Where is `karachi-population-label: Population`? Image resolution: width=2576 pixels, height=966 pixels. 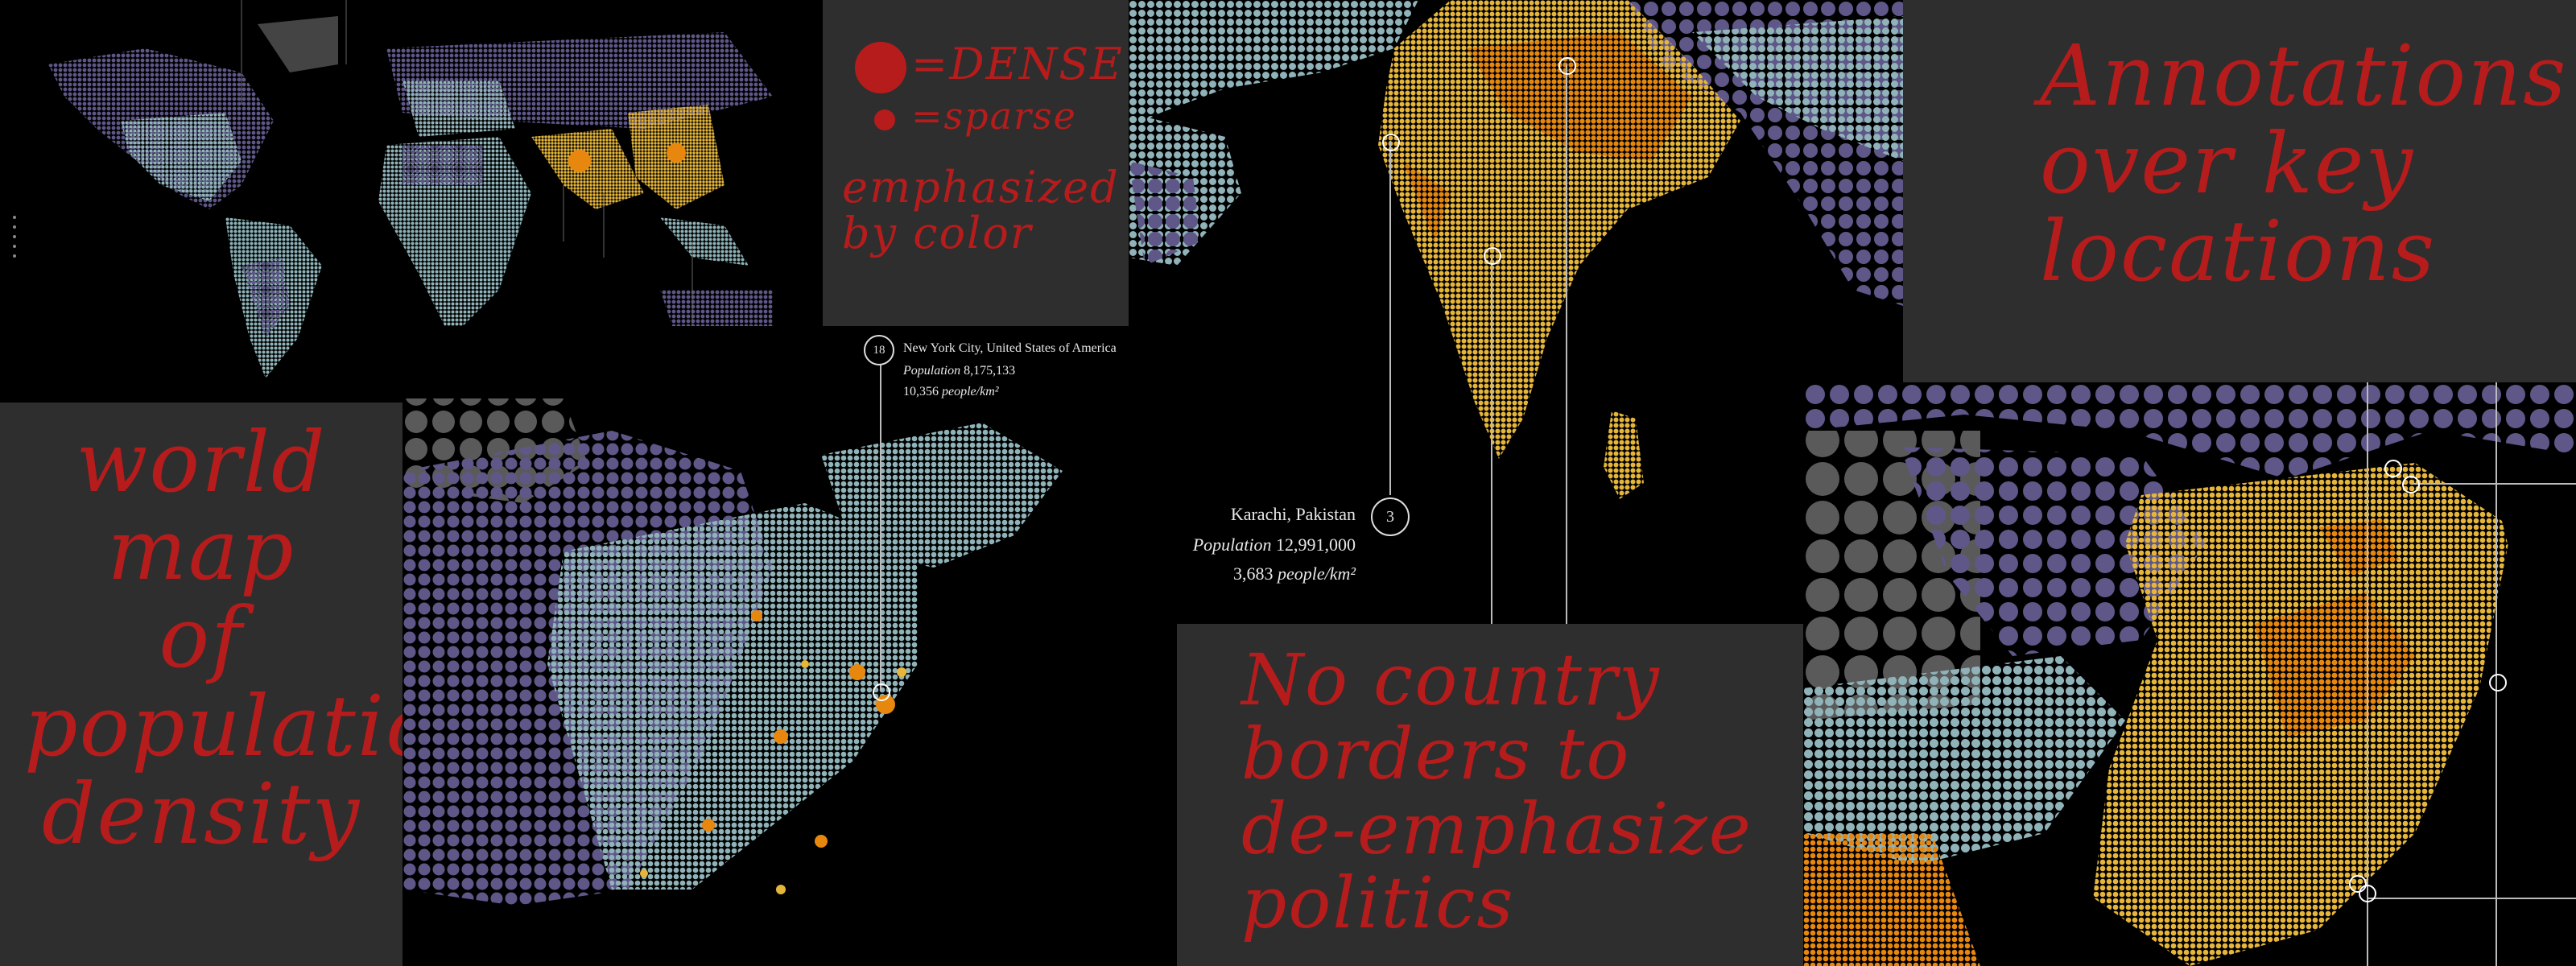 karachi-population-label: Population is located at coordinates (1232, 545).